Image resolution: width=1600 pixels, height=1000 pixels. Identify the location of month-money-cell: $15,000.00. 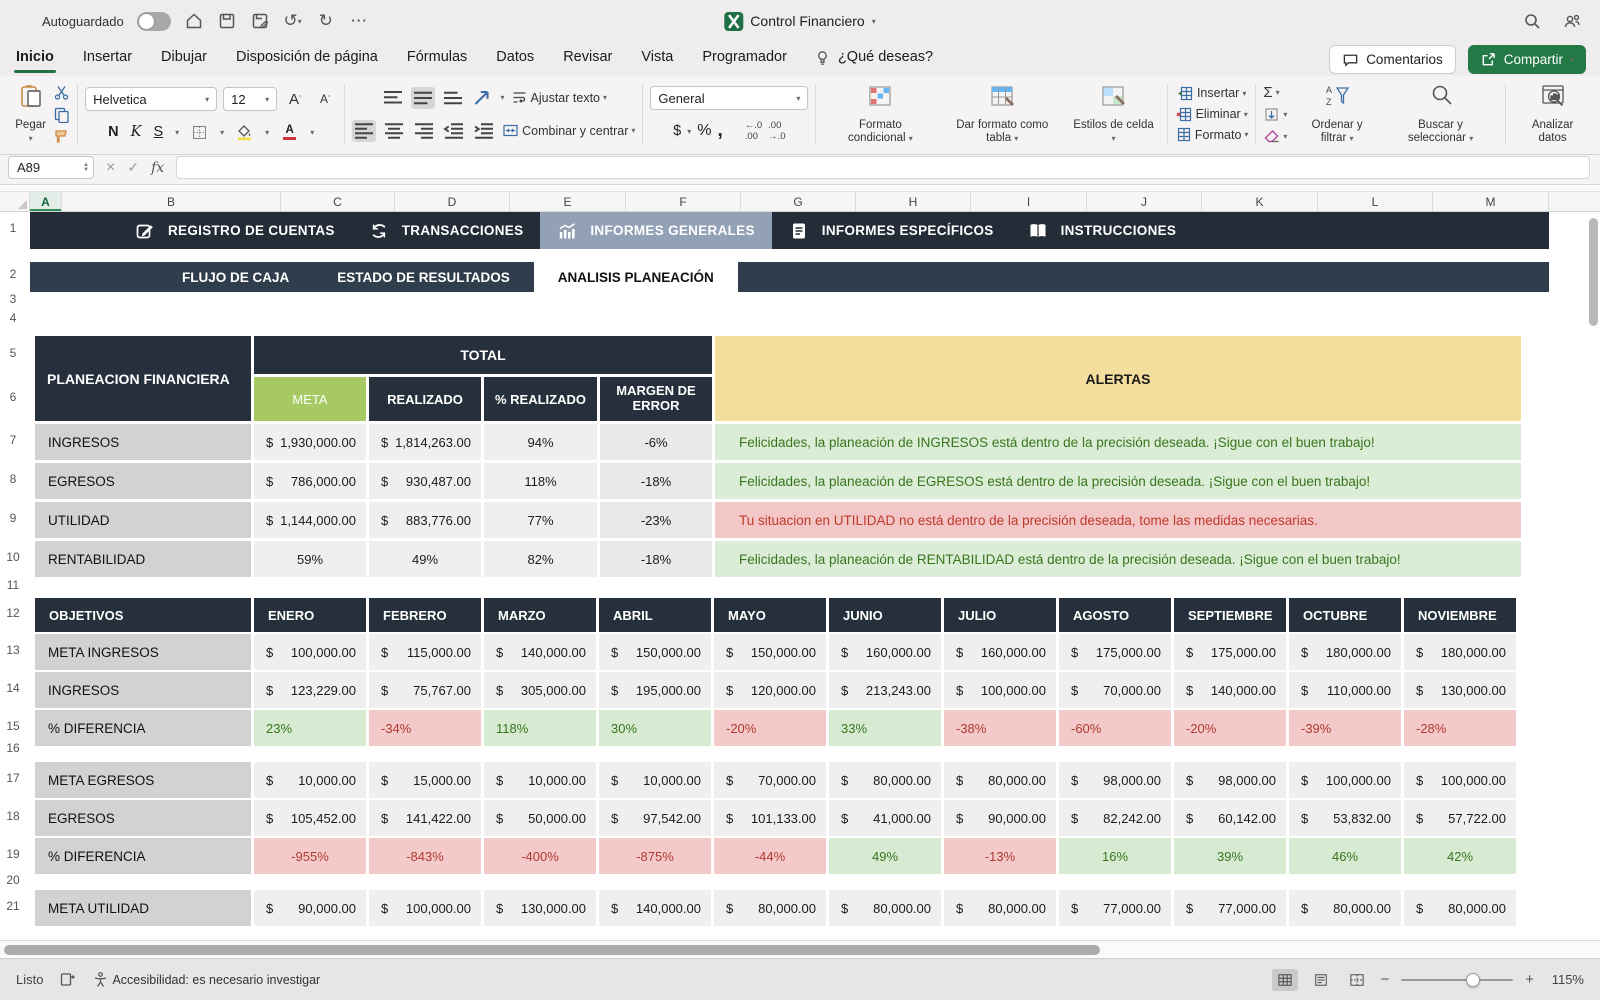
(425, 780).